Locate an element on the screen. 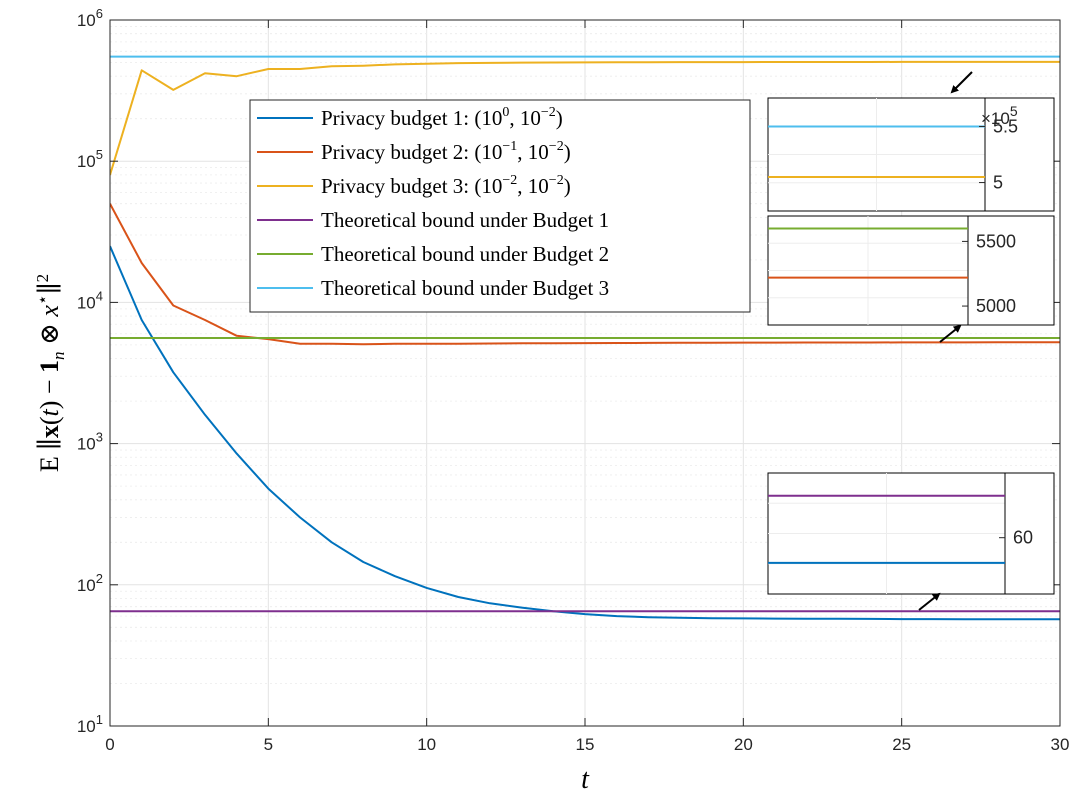 The height and width of the screenshot is (806, 1085). legend-label: Theoretical bound under Budget 3 is located at coordinates (465, 288).